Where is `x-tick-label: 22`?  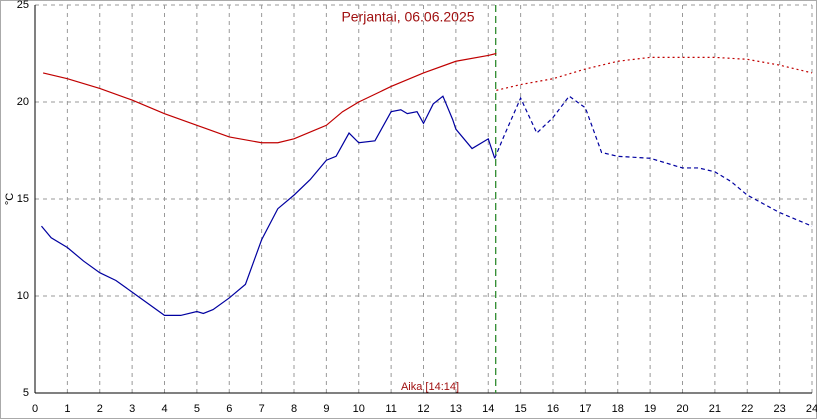
x-tick-label: 22 is located at coordinates (747, 409).